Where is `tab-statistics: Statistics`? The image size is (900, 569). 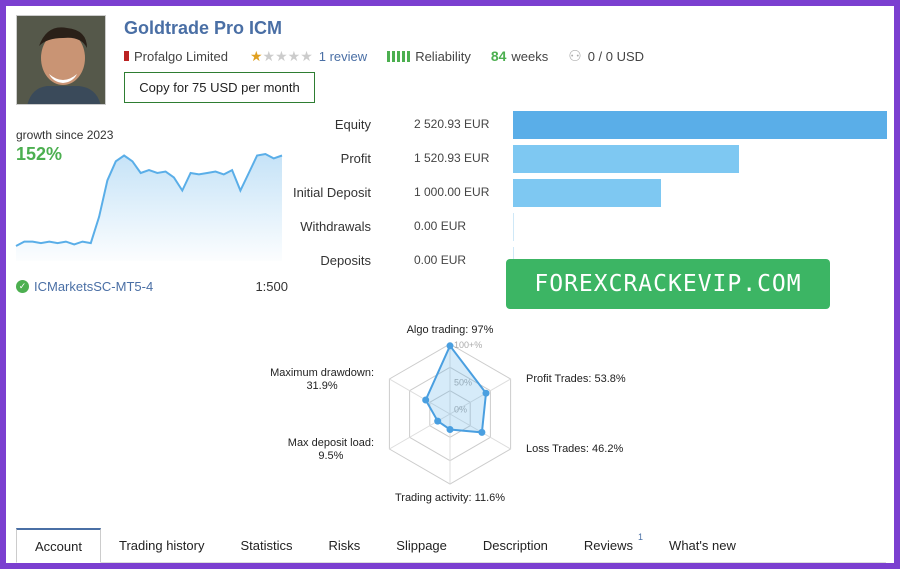 tab-statistics: Statistics is located at coordinates (266, 545).